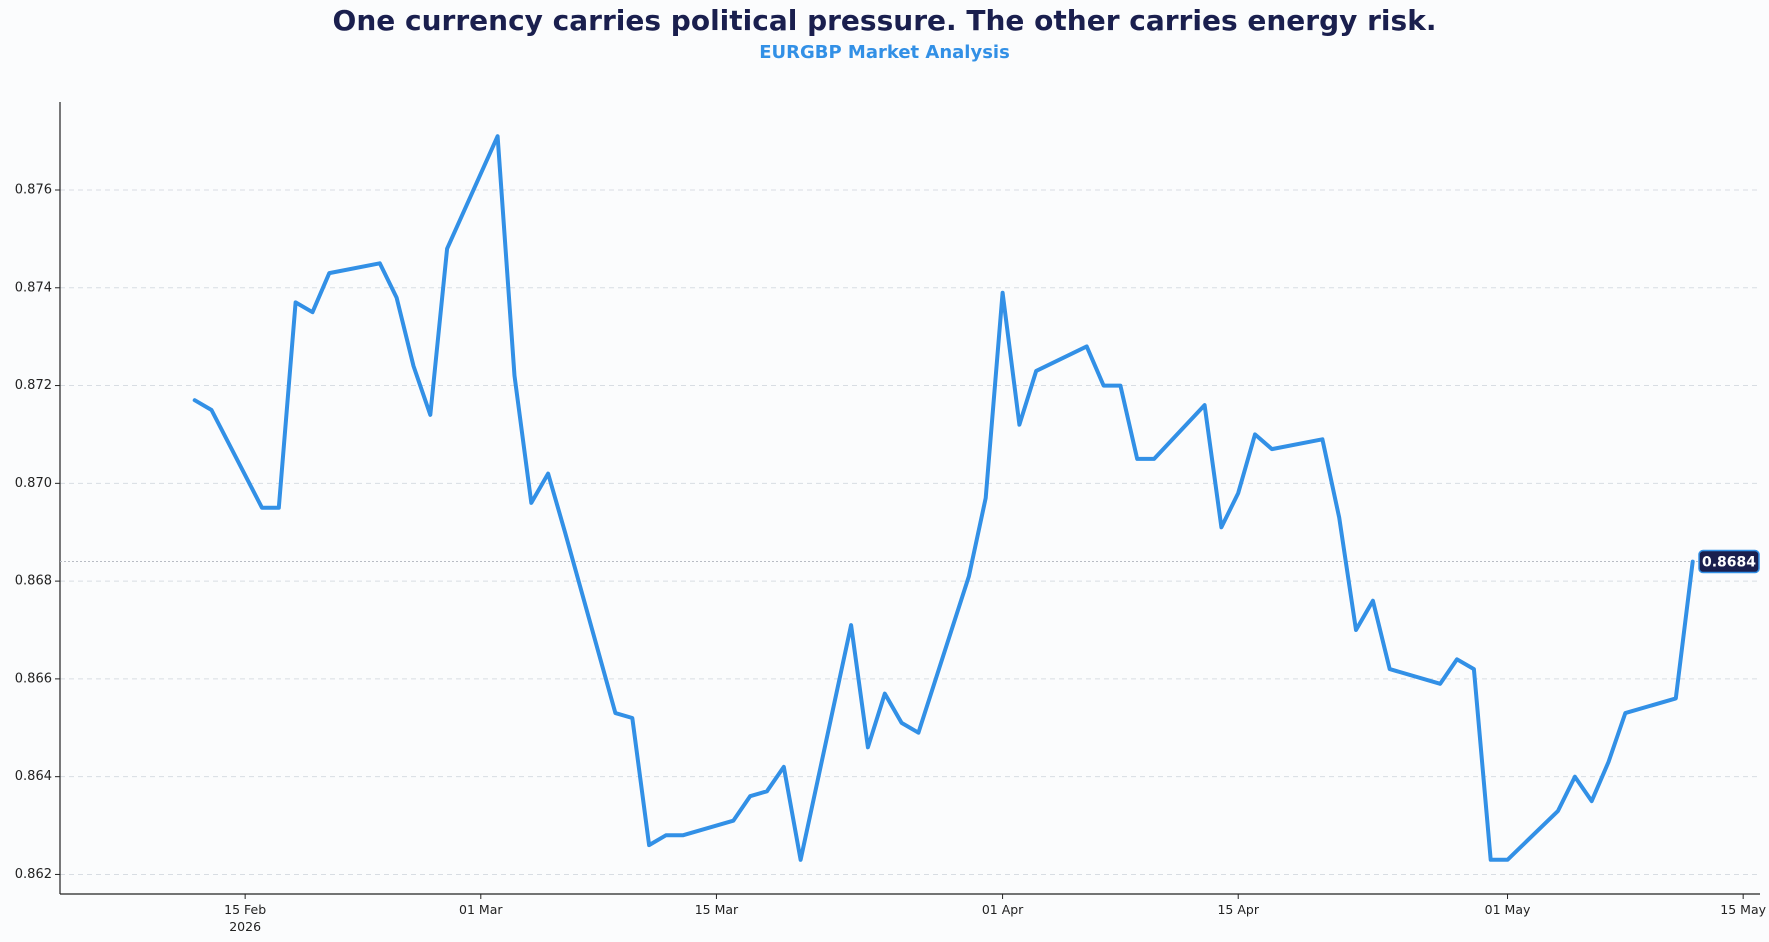 Image resolution: width=1769 pixels, height=942 pixels. I want to click on y-tick-label: 0.864, so click(33, 776).